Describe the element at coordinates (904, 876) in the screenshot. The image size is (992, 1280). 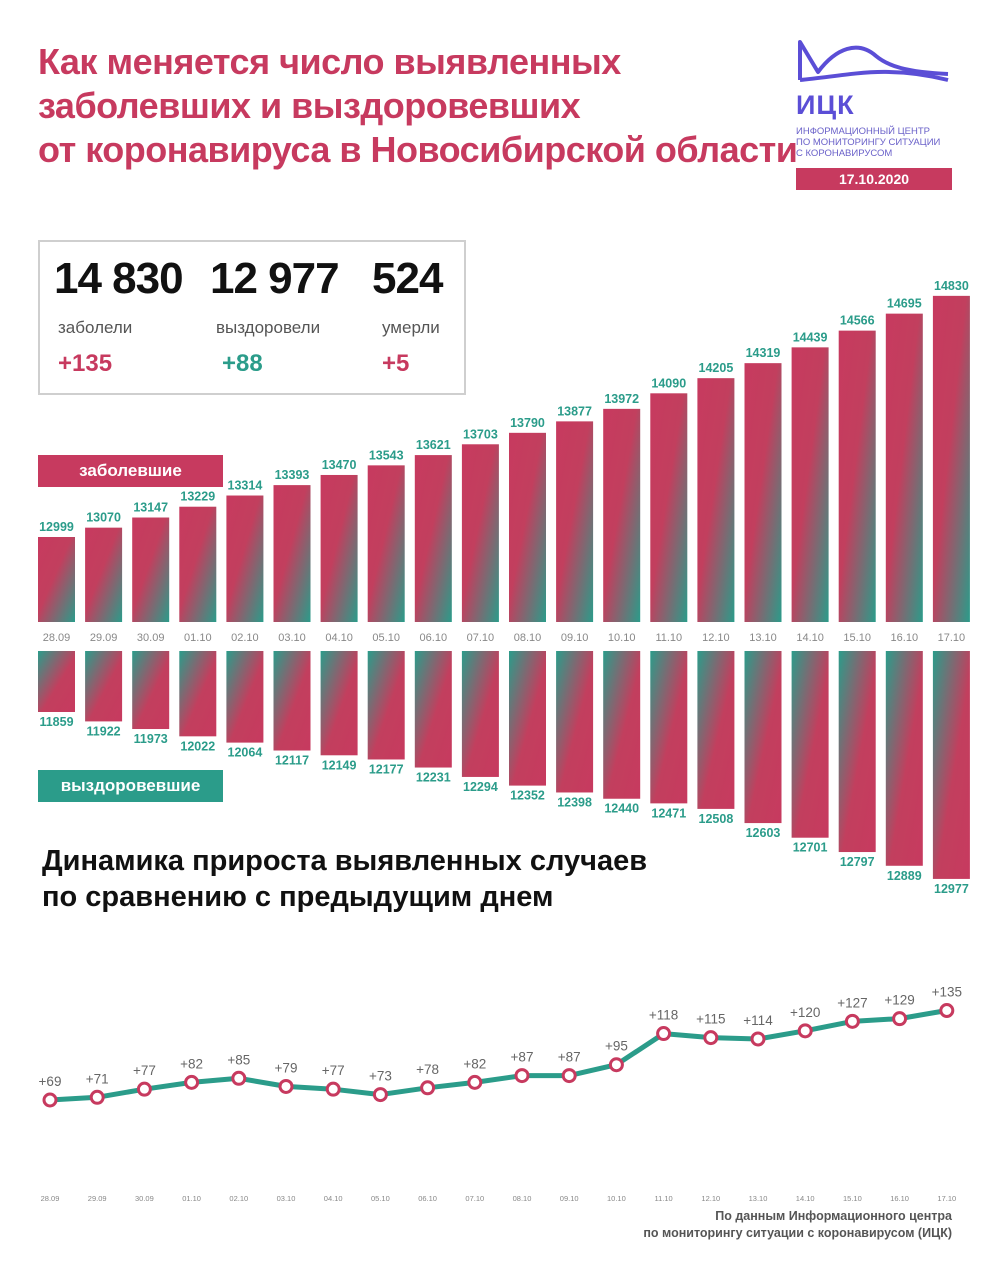
I see `bar-recovered-value-label: 12889` at that location.